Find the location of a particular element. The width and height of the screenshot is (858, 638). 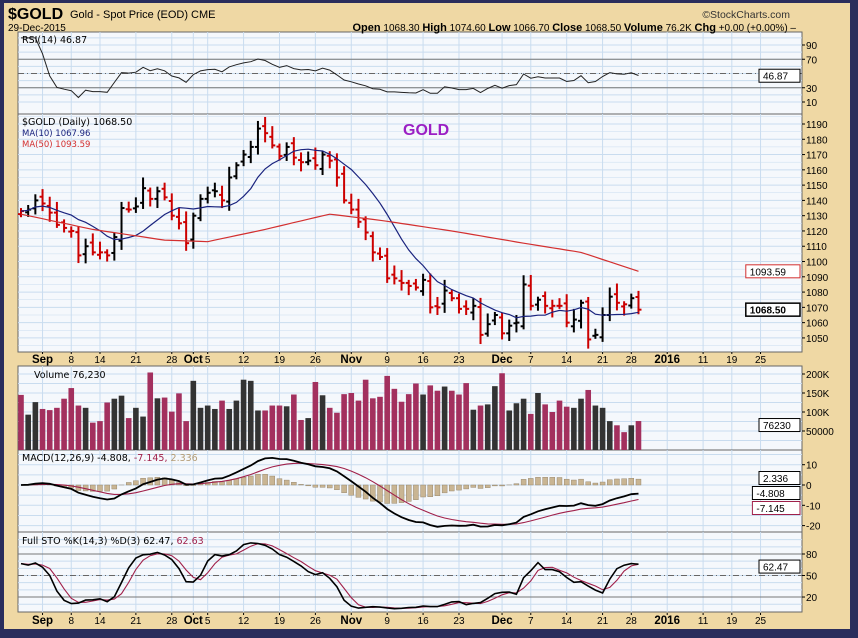

macd-value-tag: -4.808 is located at coordinates (770, 494).